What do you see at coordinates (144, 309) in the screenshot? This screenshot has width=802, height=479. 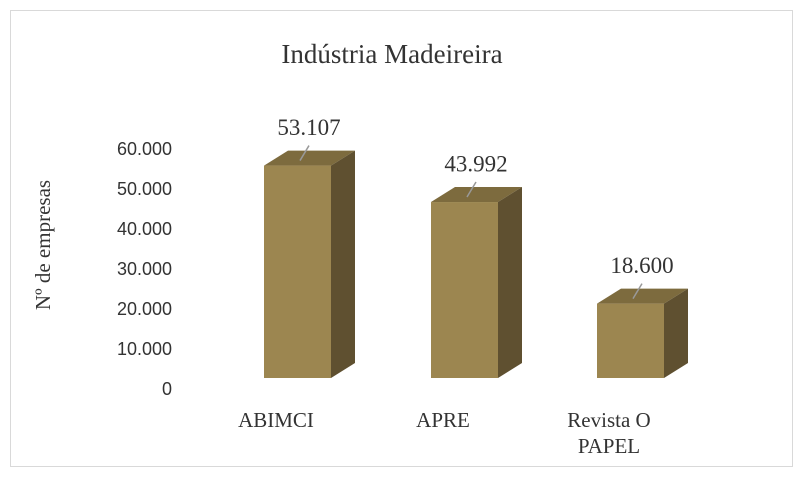 I see `y-tick-label: 20.000` at bounding box center [144, 309].